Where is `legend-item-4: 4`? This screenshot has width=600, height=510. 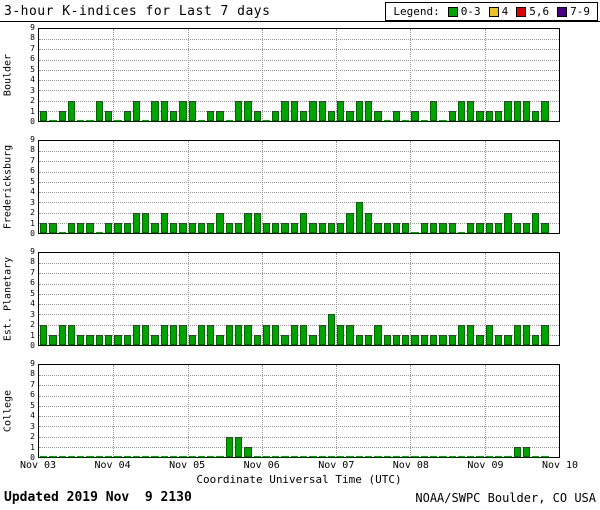 legend-item-4: 4 is located at coordinates (498, 11).